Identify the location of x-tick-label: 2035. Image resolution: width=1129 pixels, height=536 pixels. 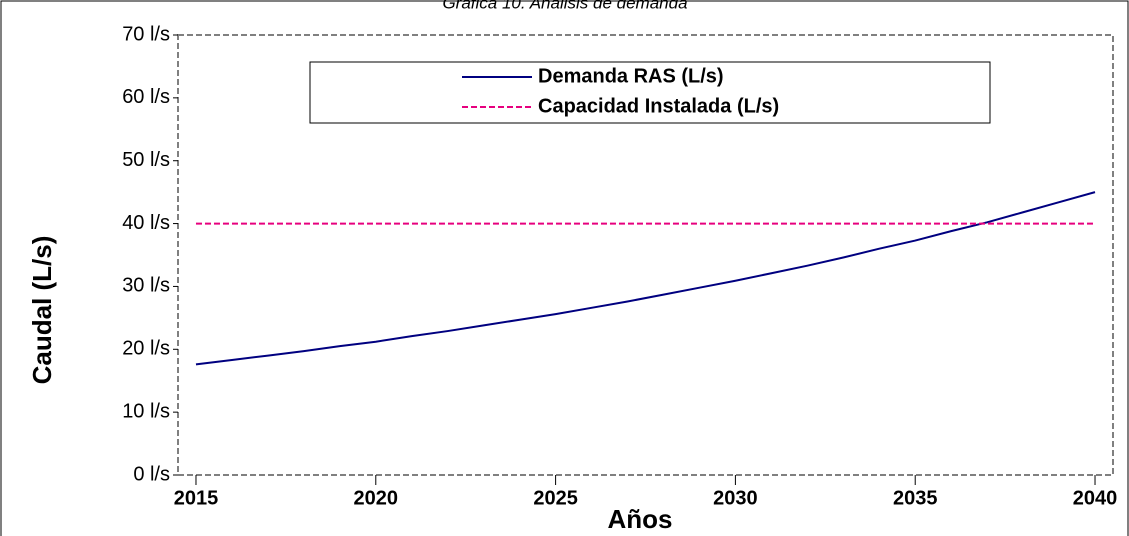
(915, 498).